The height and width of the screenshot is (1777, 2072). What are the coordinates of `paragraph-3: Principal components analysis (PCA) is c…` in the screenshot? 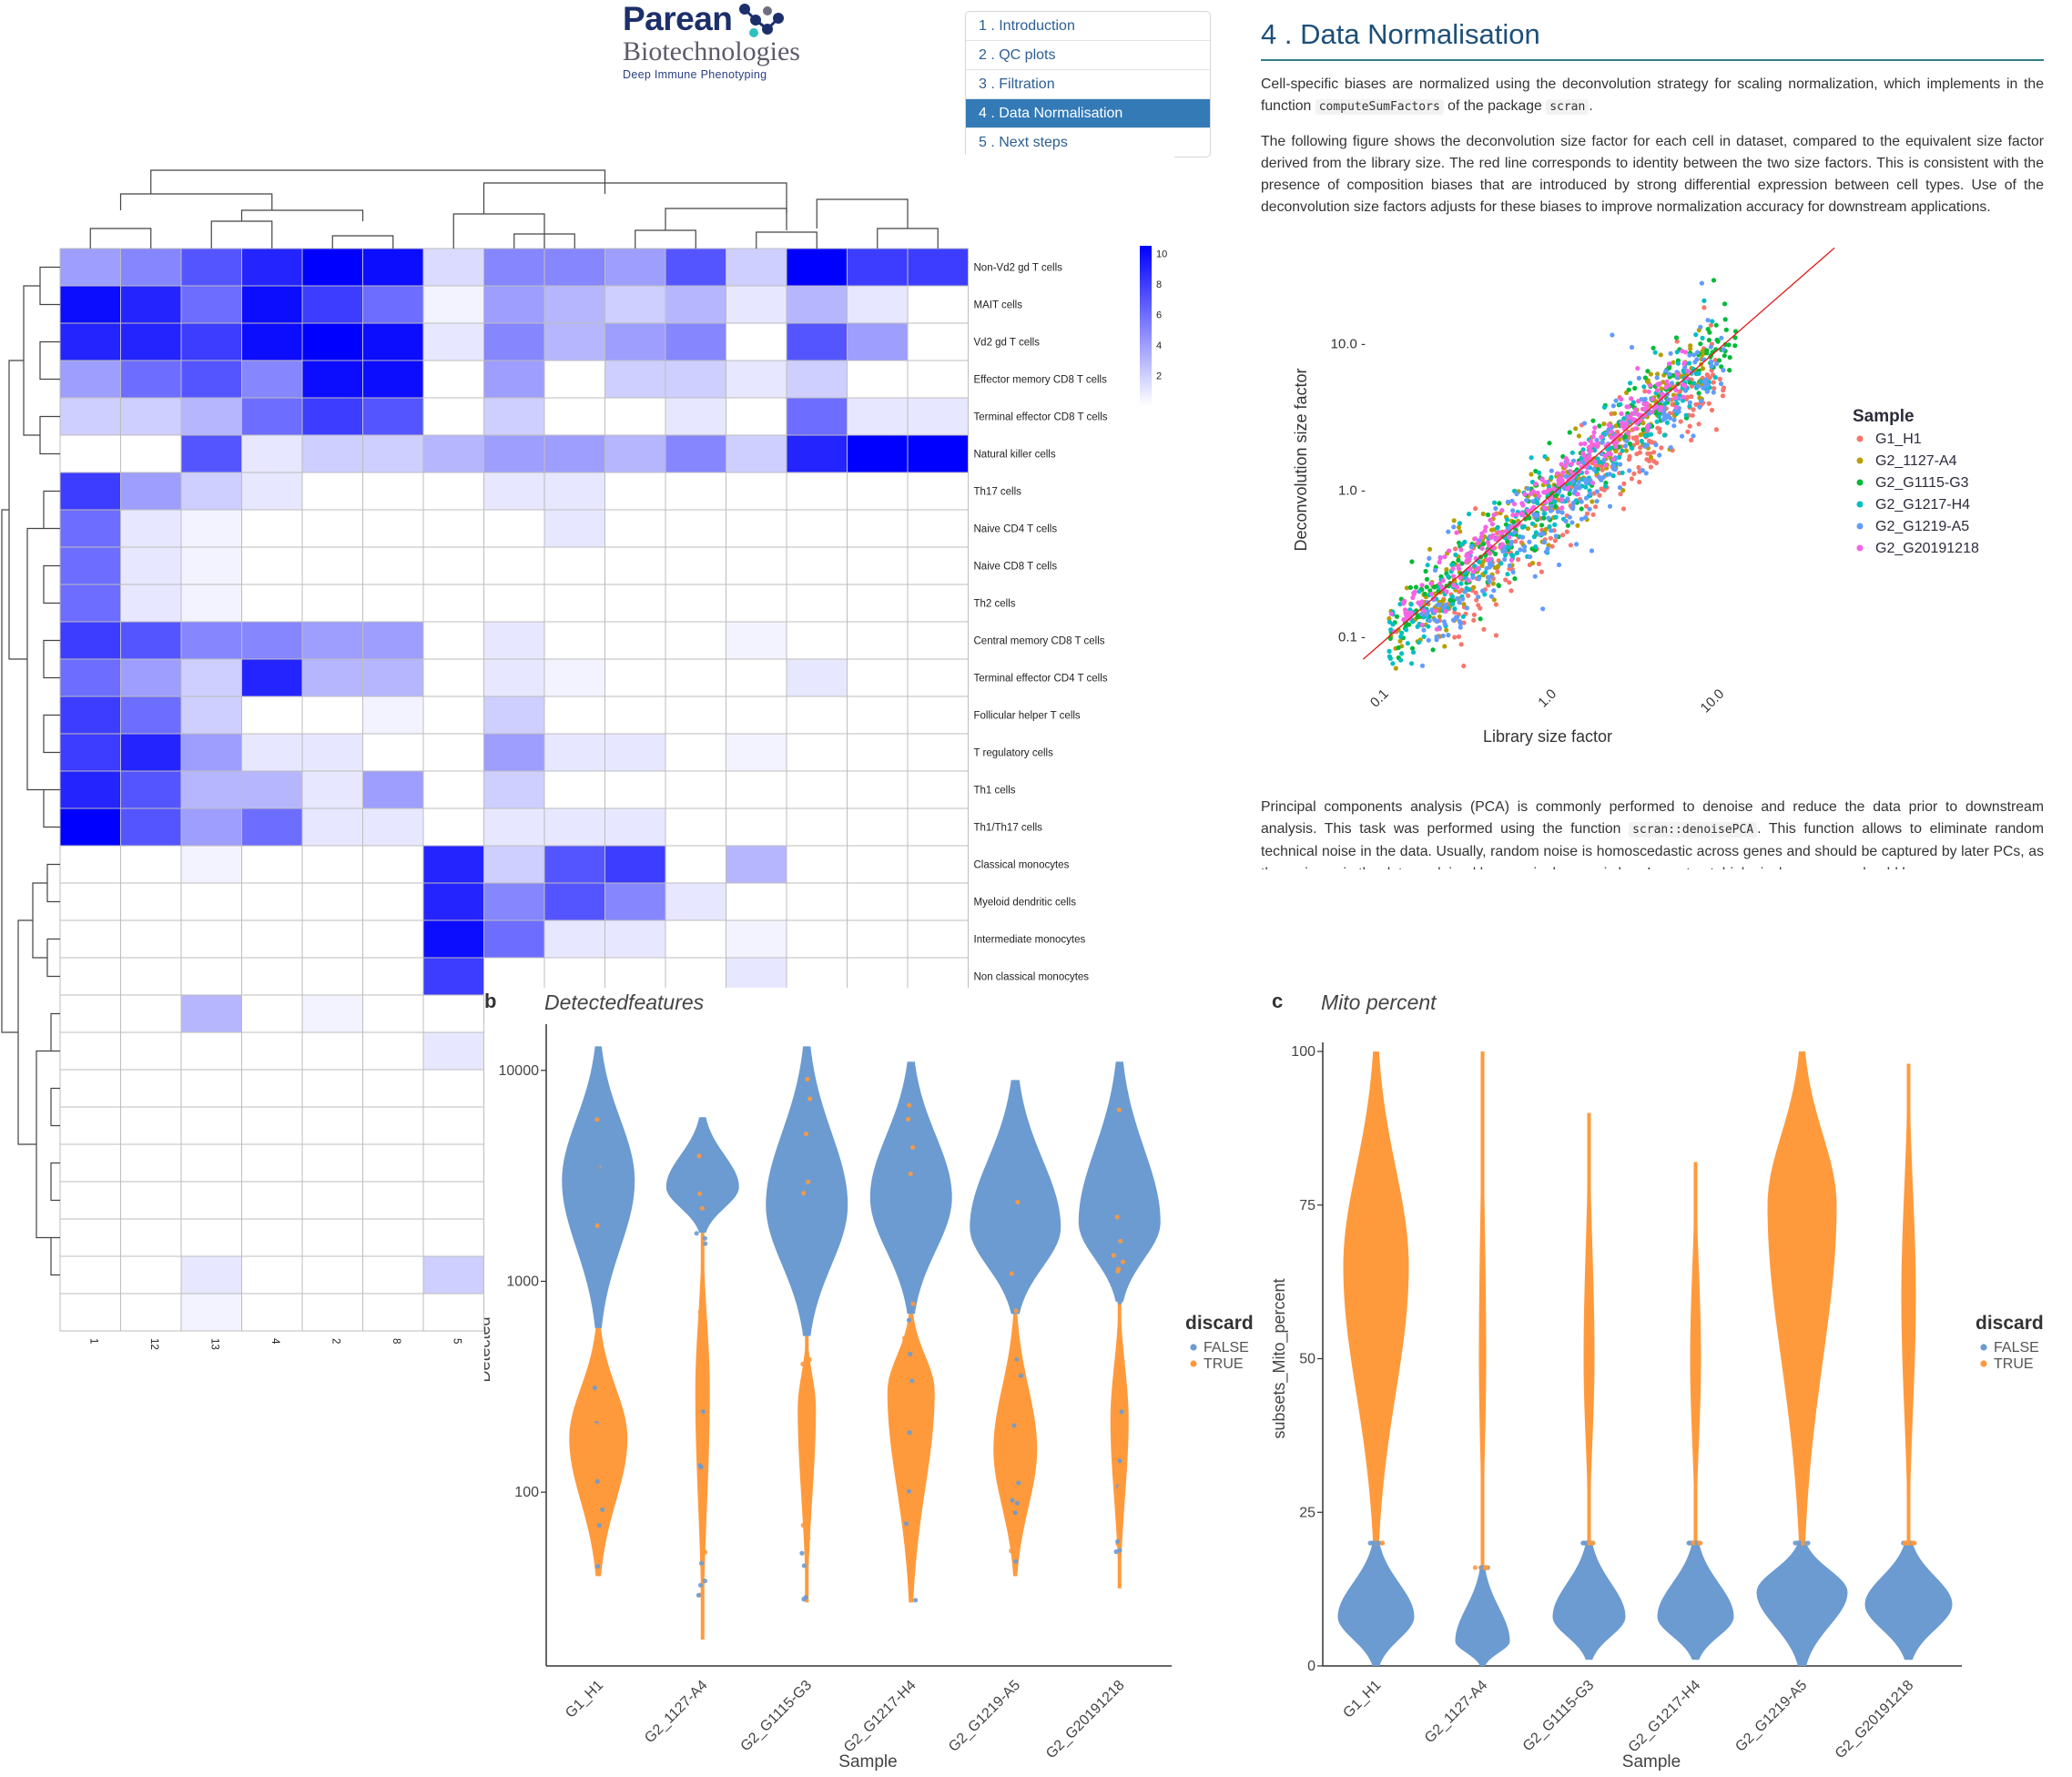 It's located at (1652, 833).